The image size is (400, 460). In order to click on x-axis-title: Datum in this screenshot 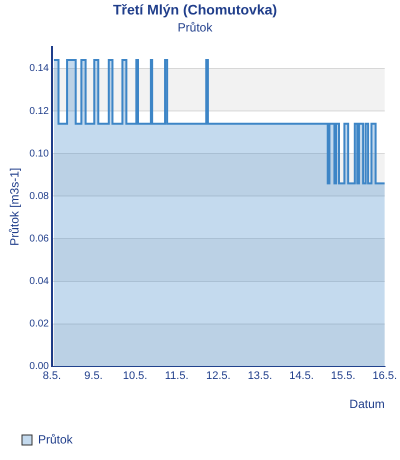, I will do `click(367, 404)`.